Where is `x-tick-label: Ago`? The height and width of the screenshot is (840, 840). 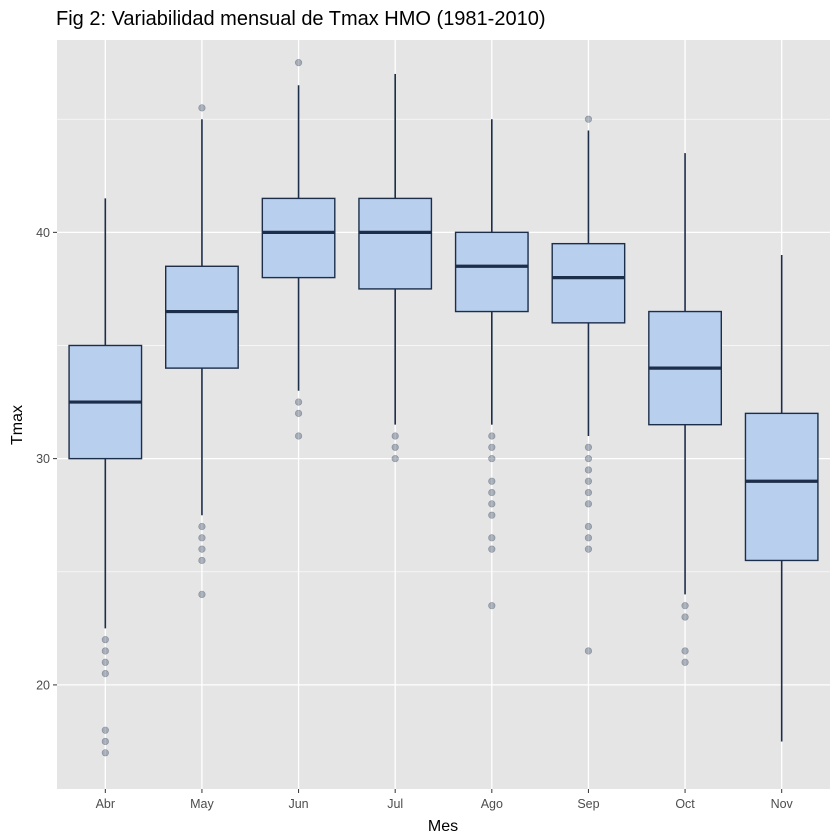
x-tick-label: Ago is located at coordinates (492, 804).